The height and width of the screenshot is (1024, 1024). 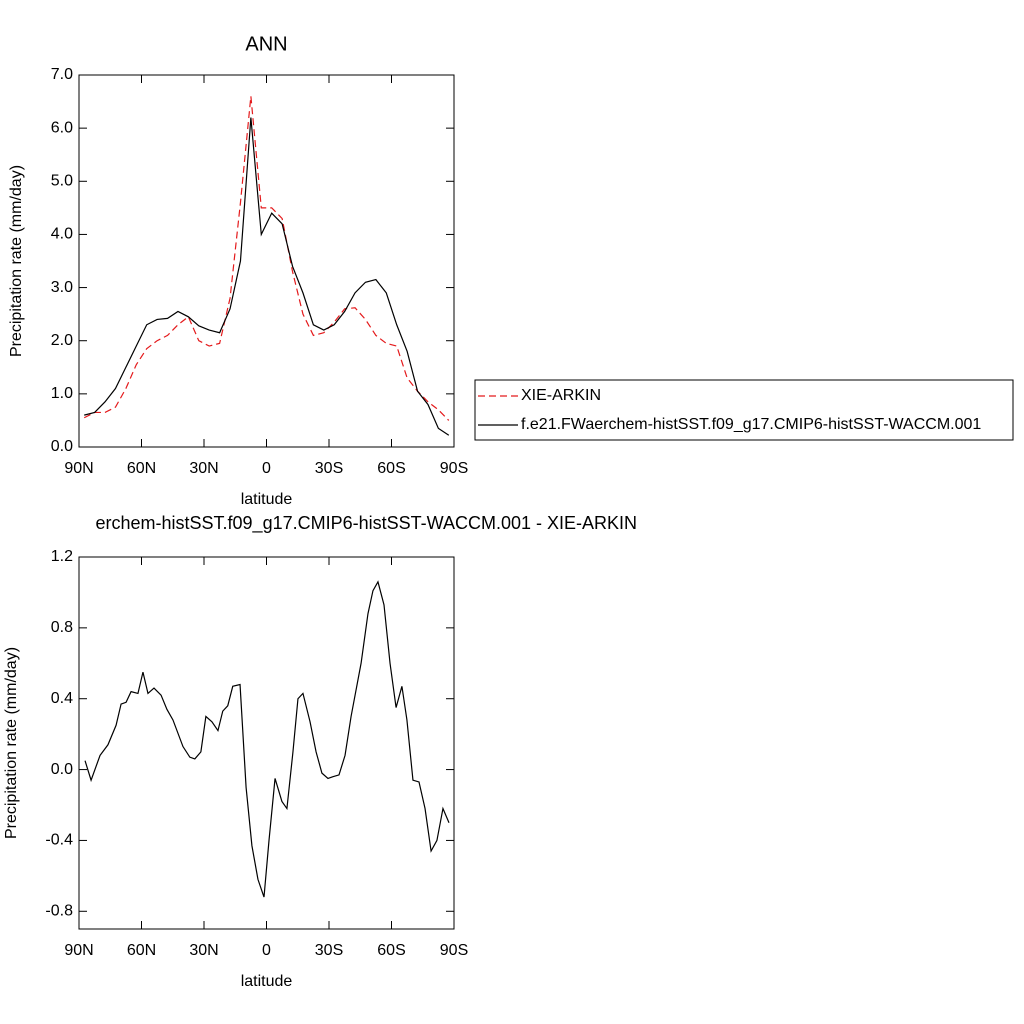 I want to click on legend-box, so click(x=744, y=410).